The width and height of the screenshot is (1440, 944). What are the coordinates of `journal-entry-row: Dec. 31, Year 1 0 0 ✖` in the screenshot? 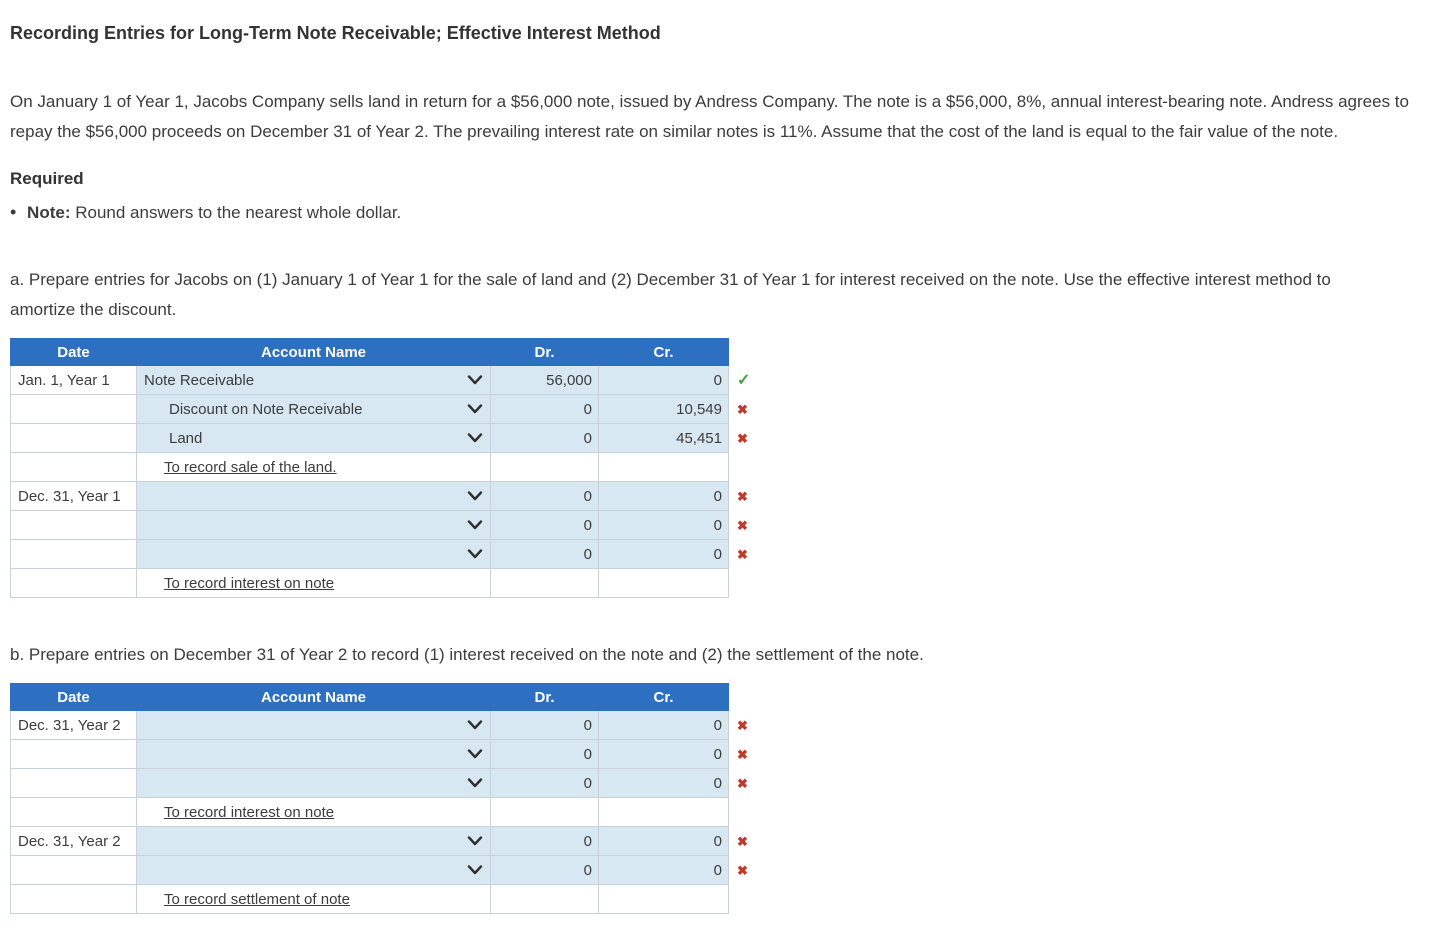 It's located at (386, 496).